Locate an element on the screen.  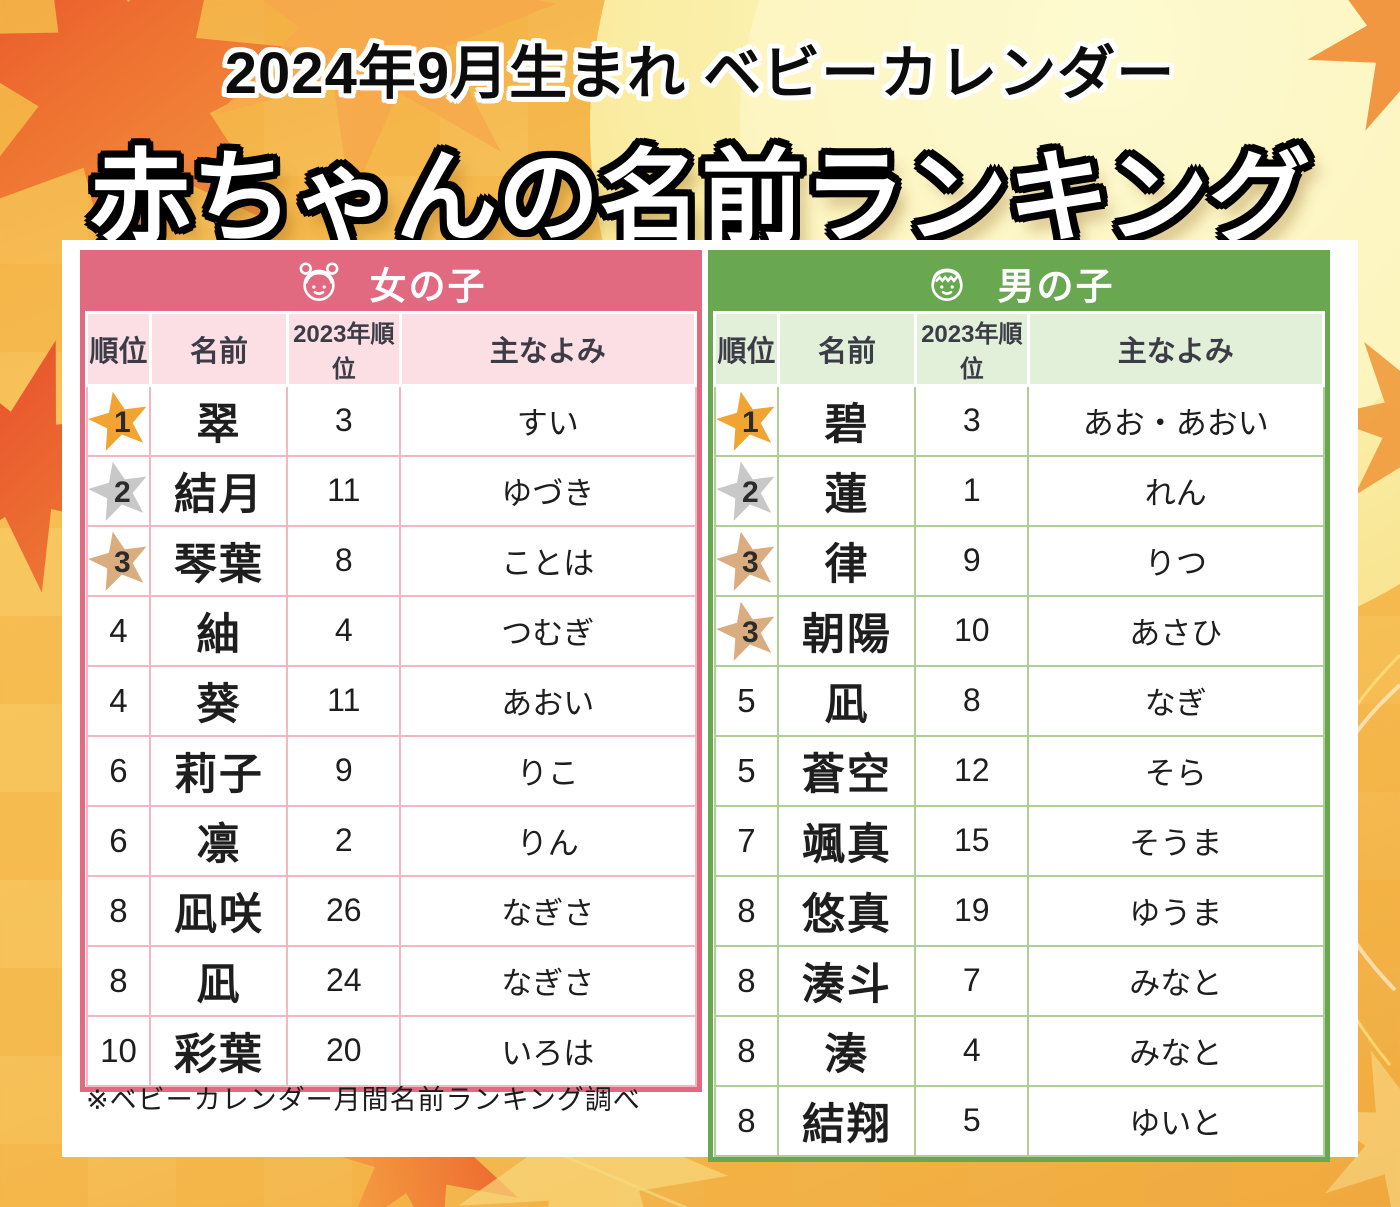
table-row: 4 紬 4 つむぎ is located at coordinates (391, 630).